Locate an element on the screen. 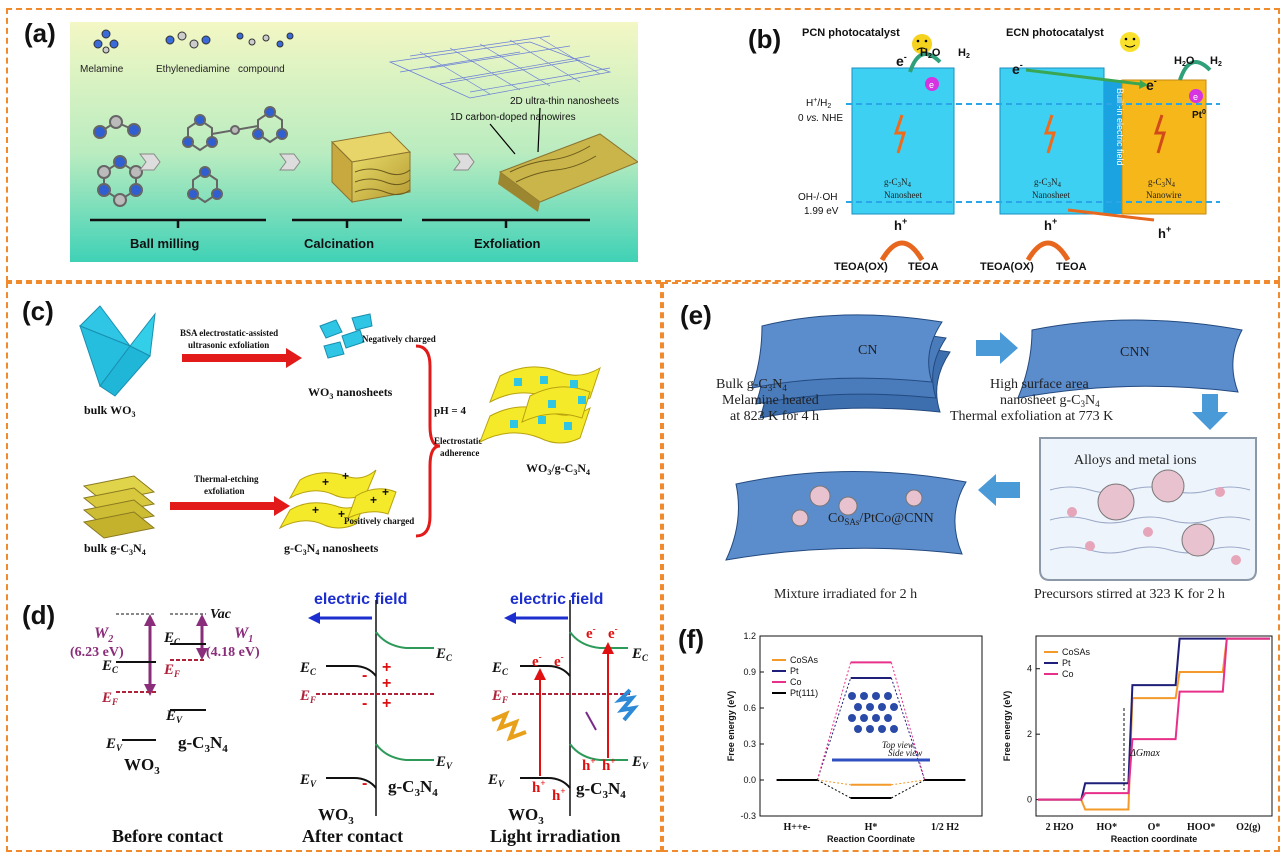  x-tick-label: HO* is located at coordinates (1107, 827).